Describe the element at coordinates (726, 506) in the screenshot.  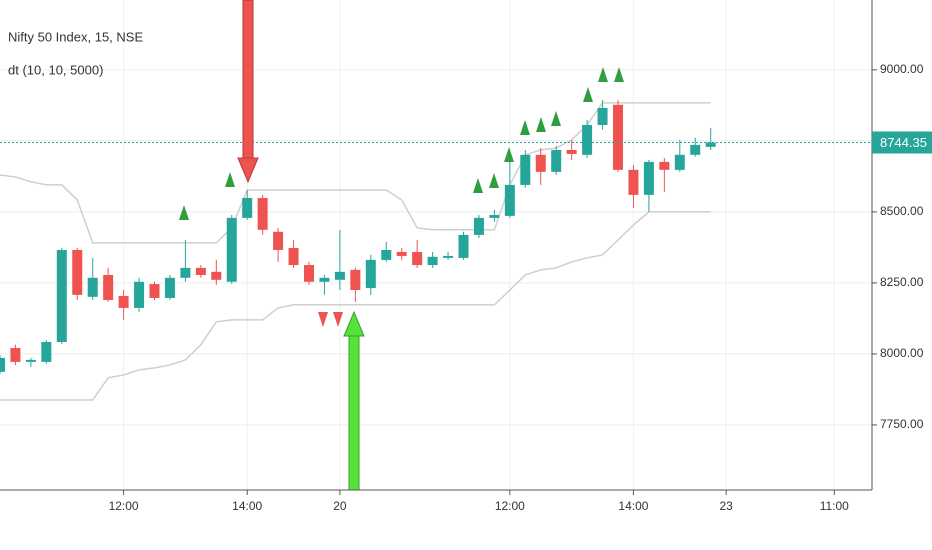
I see `x-tick-label: 23` at that location.